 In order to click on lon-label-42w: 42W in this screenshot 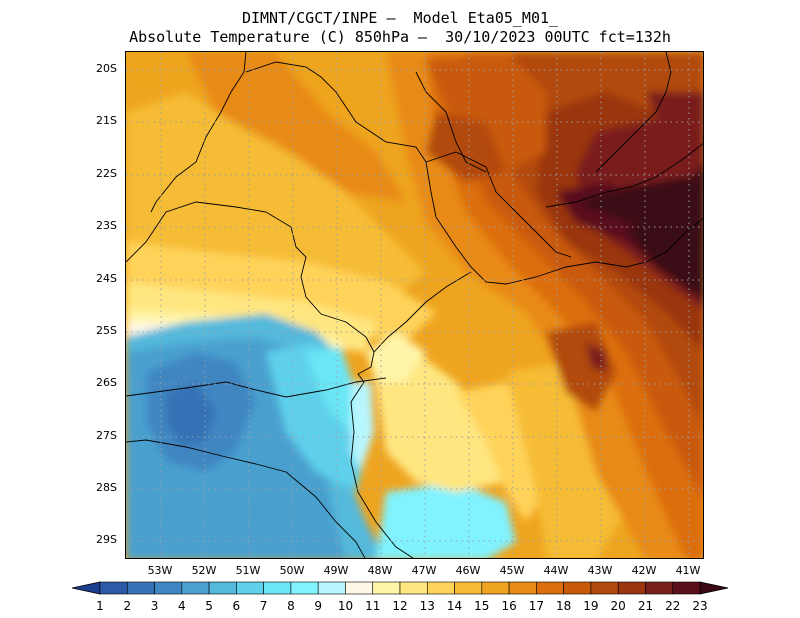, I will do `click(644, 570)`.